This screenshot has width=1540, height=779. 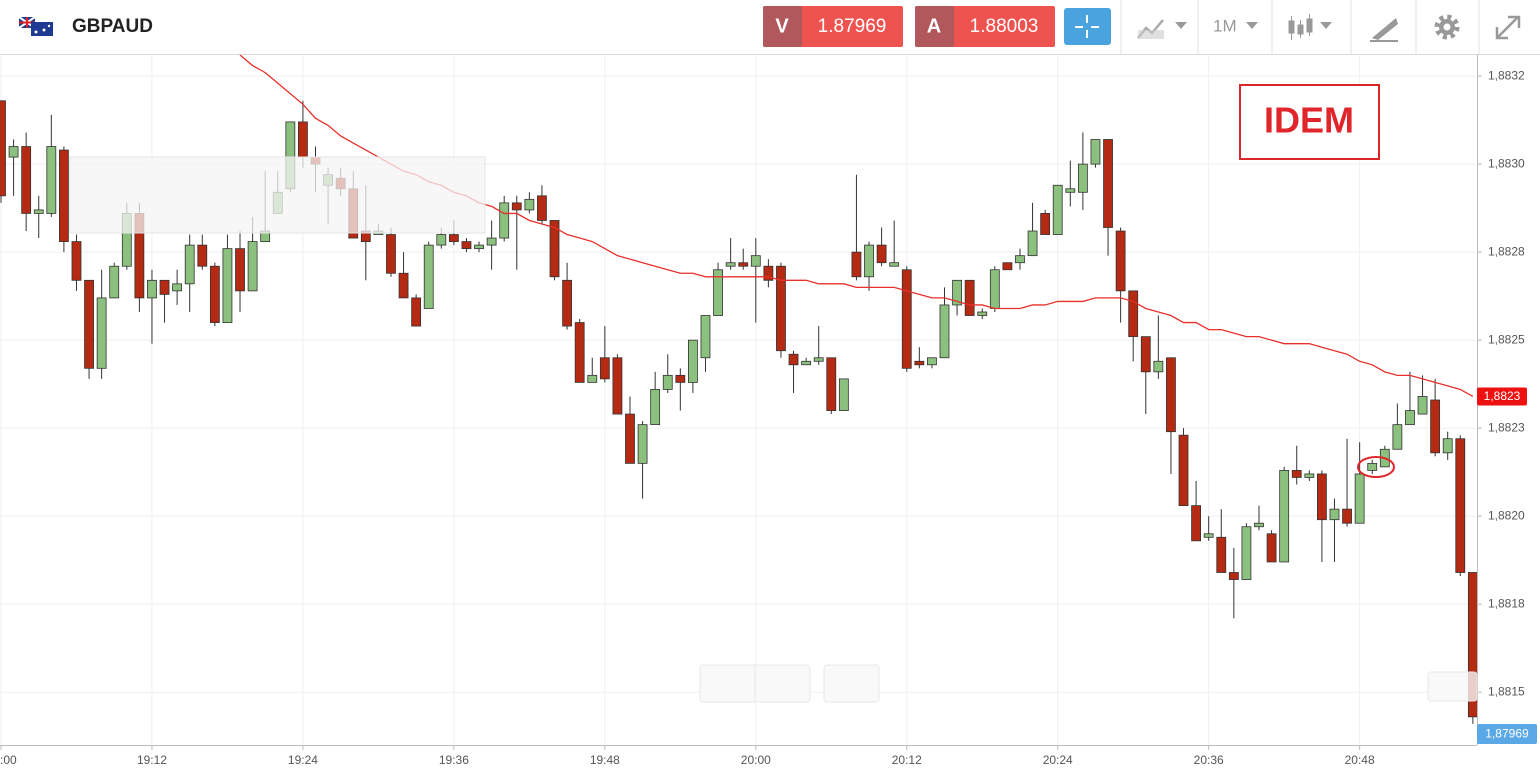 I want to click on buy-button: A 1.88003, so click(x=985, y=26).